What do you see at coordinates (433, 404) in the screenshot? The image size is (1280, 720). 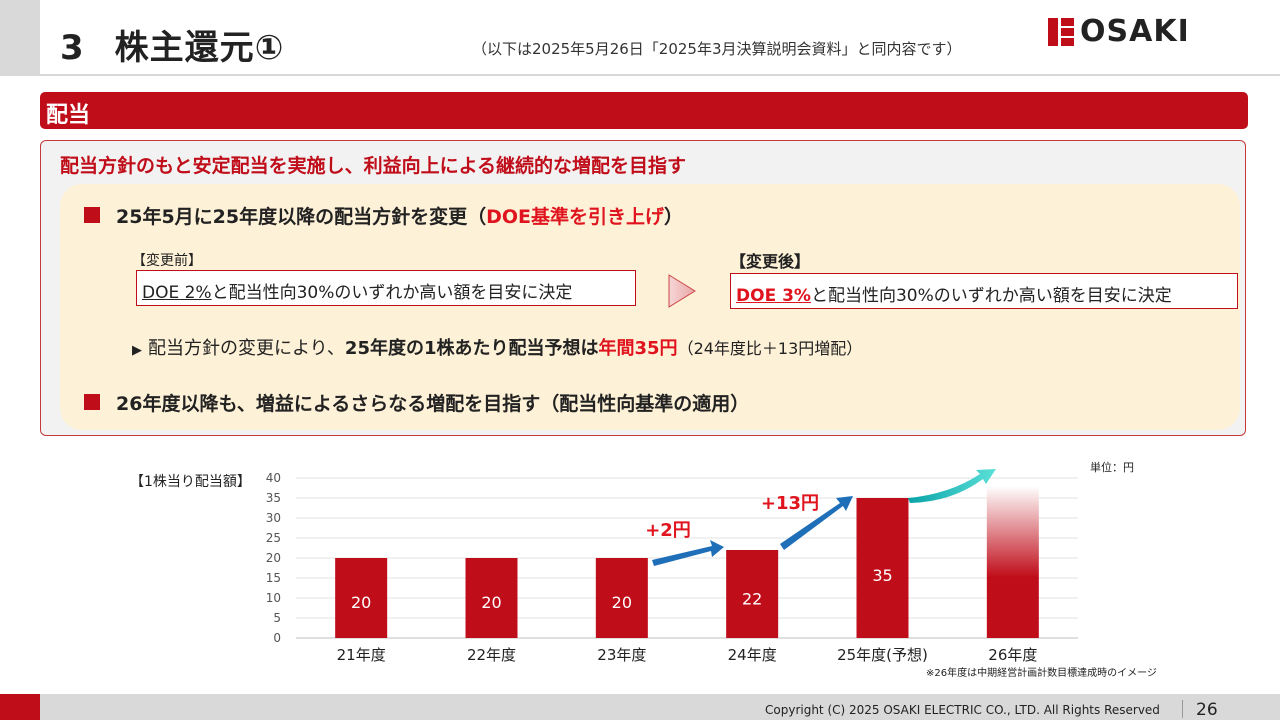 I see `bullet-future-policy: 26年度以降も、増益によるさらなる増配を目指す（配当性向基準の適用）` at bounding box center [433, 404].